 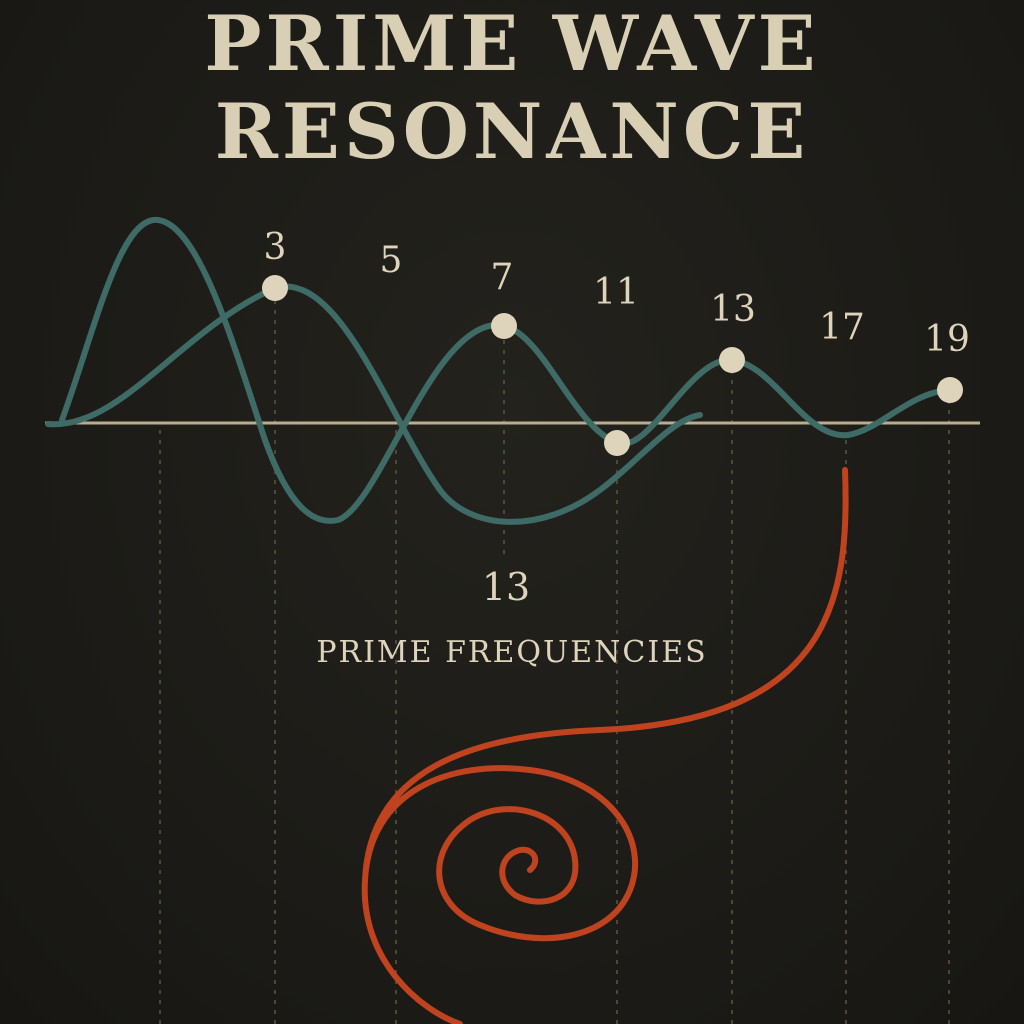 What do you see at coordinates (502, 277) in the screenshot?
I see `prime-label: 7` at bounding box center [502, 277].